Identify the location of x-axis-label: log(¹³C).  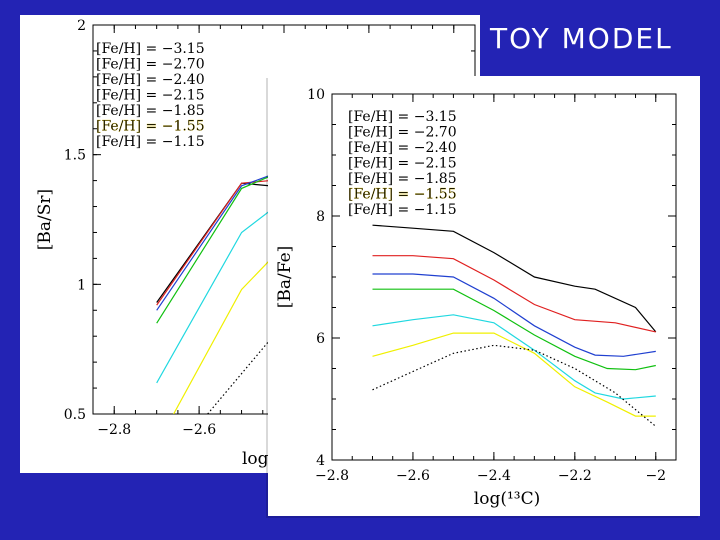
(507, 499).